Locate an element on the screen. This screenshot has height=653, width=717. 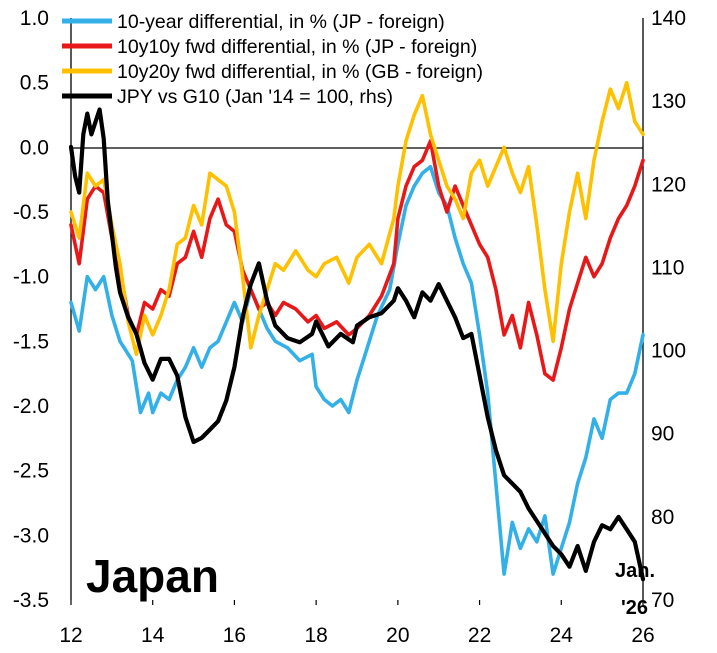
y-right-tick-label: 100 is located at coordinates (668, 351).